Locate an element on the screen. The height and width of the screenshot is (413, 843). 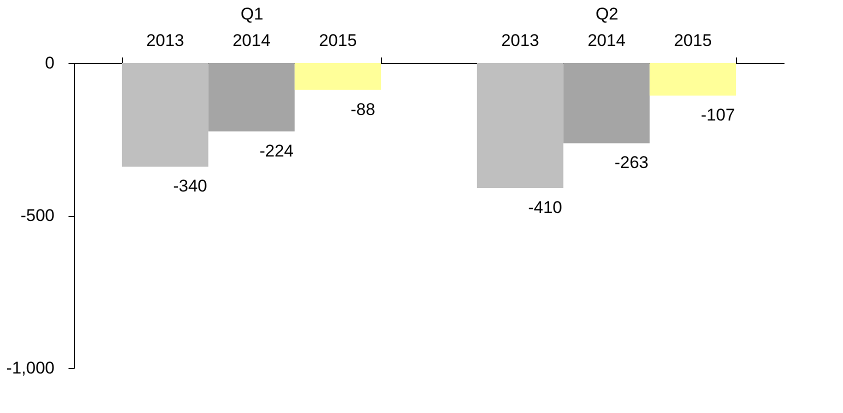
x-tick-label: Q1 is located at coordinates (252, 14).